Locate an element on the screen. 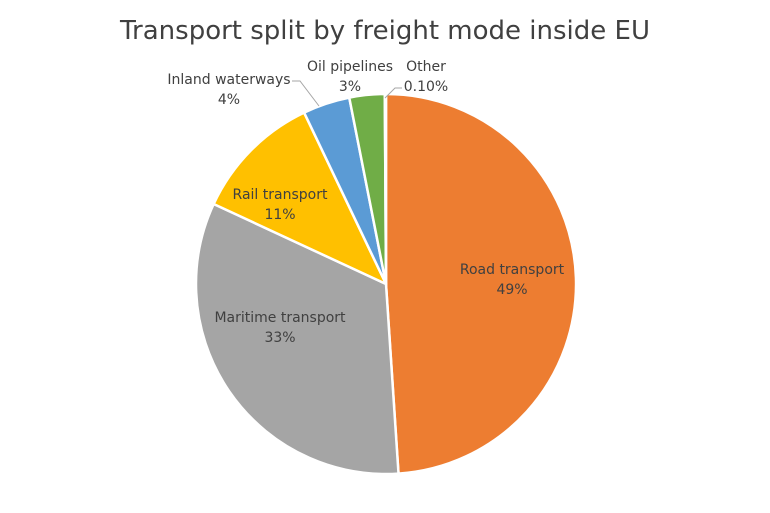  slice-label-oil-pipelines: Oil pipelines is located at coordinates (350, 67).